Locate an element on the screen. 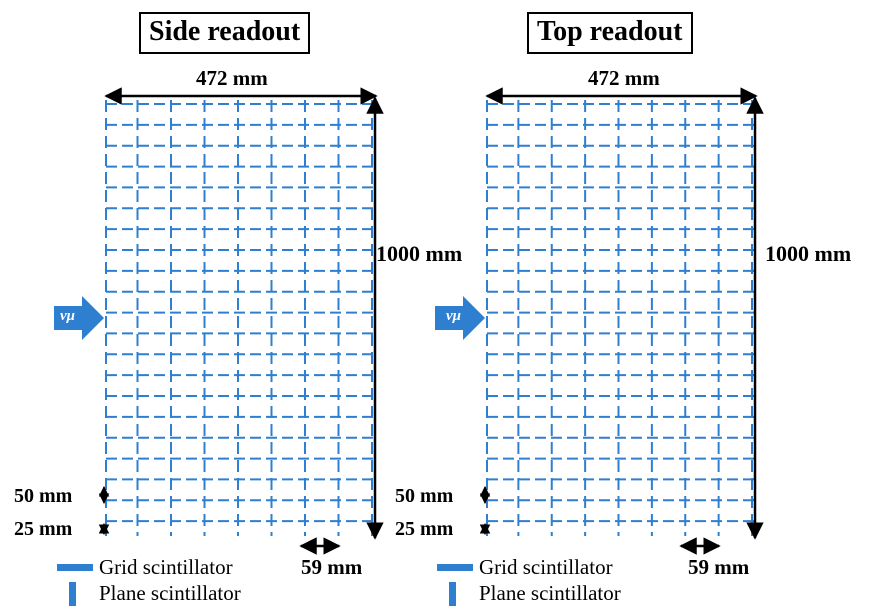 The height and width of the screenshot is (611, 876). side-legend-plane: Plane scintillator is located at coordinates (149, 593).